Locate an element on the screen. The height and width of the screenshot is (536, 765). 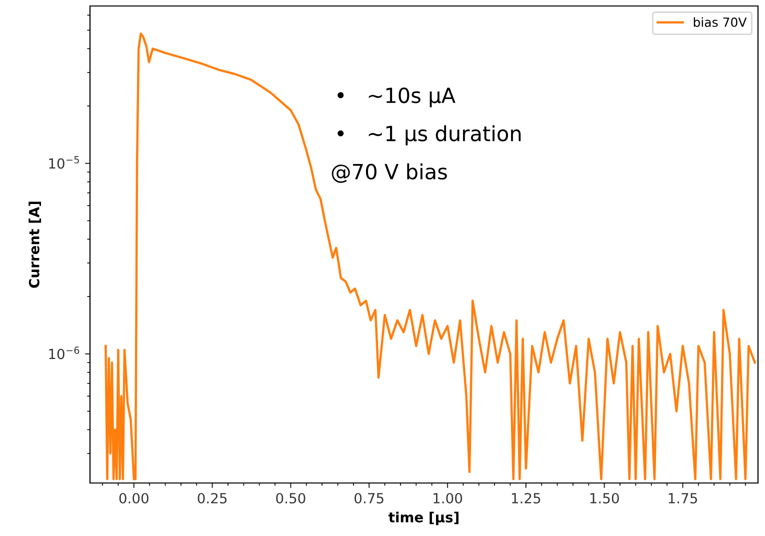
x-tick-label: 1.00 is located at coordinates (448, 498).